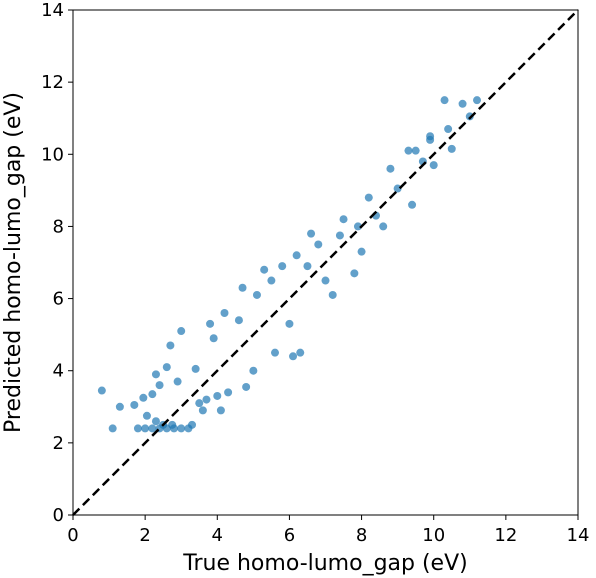 Image resolution: width=596 pixels, height=578 pixels. Describe the element at coordinates (289, 535) in the screenshot. I see `x-tick-label: 6` at that location.